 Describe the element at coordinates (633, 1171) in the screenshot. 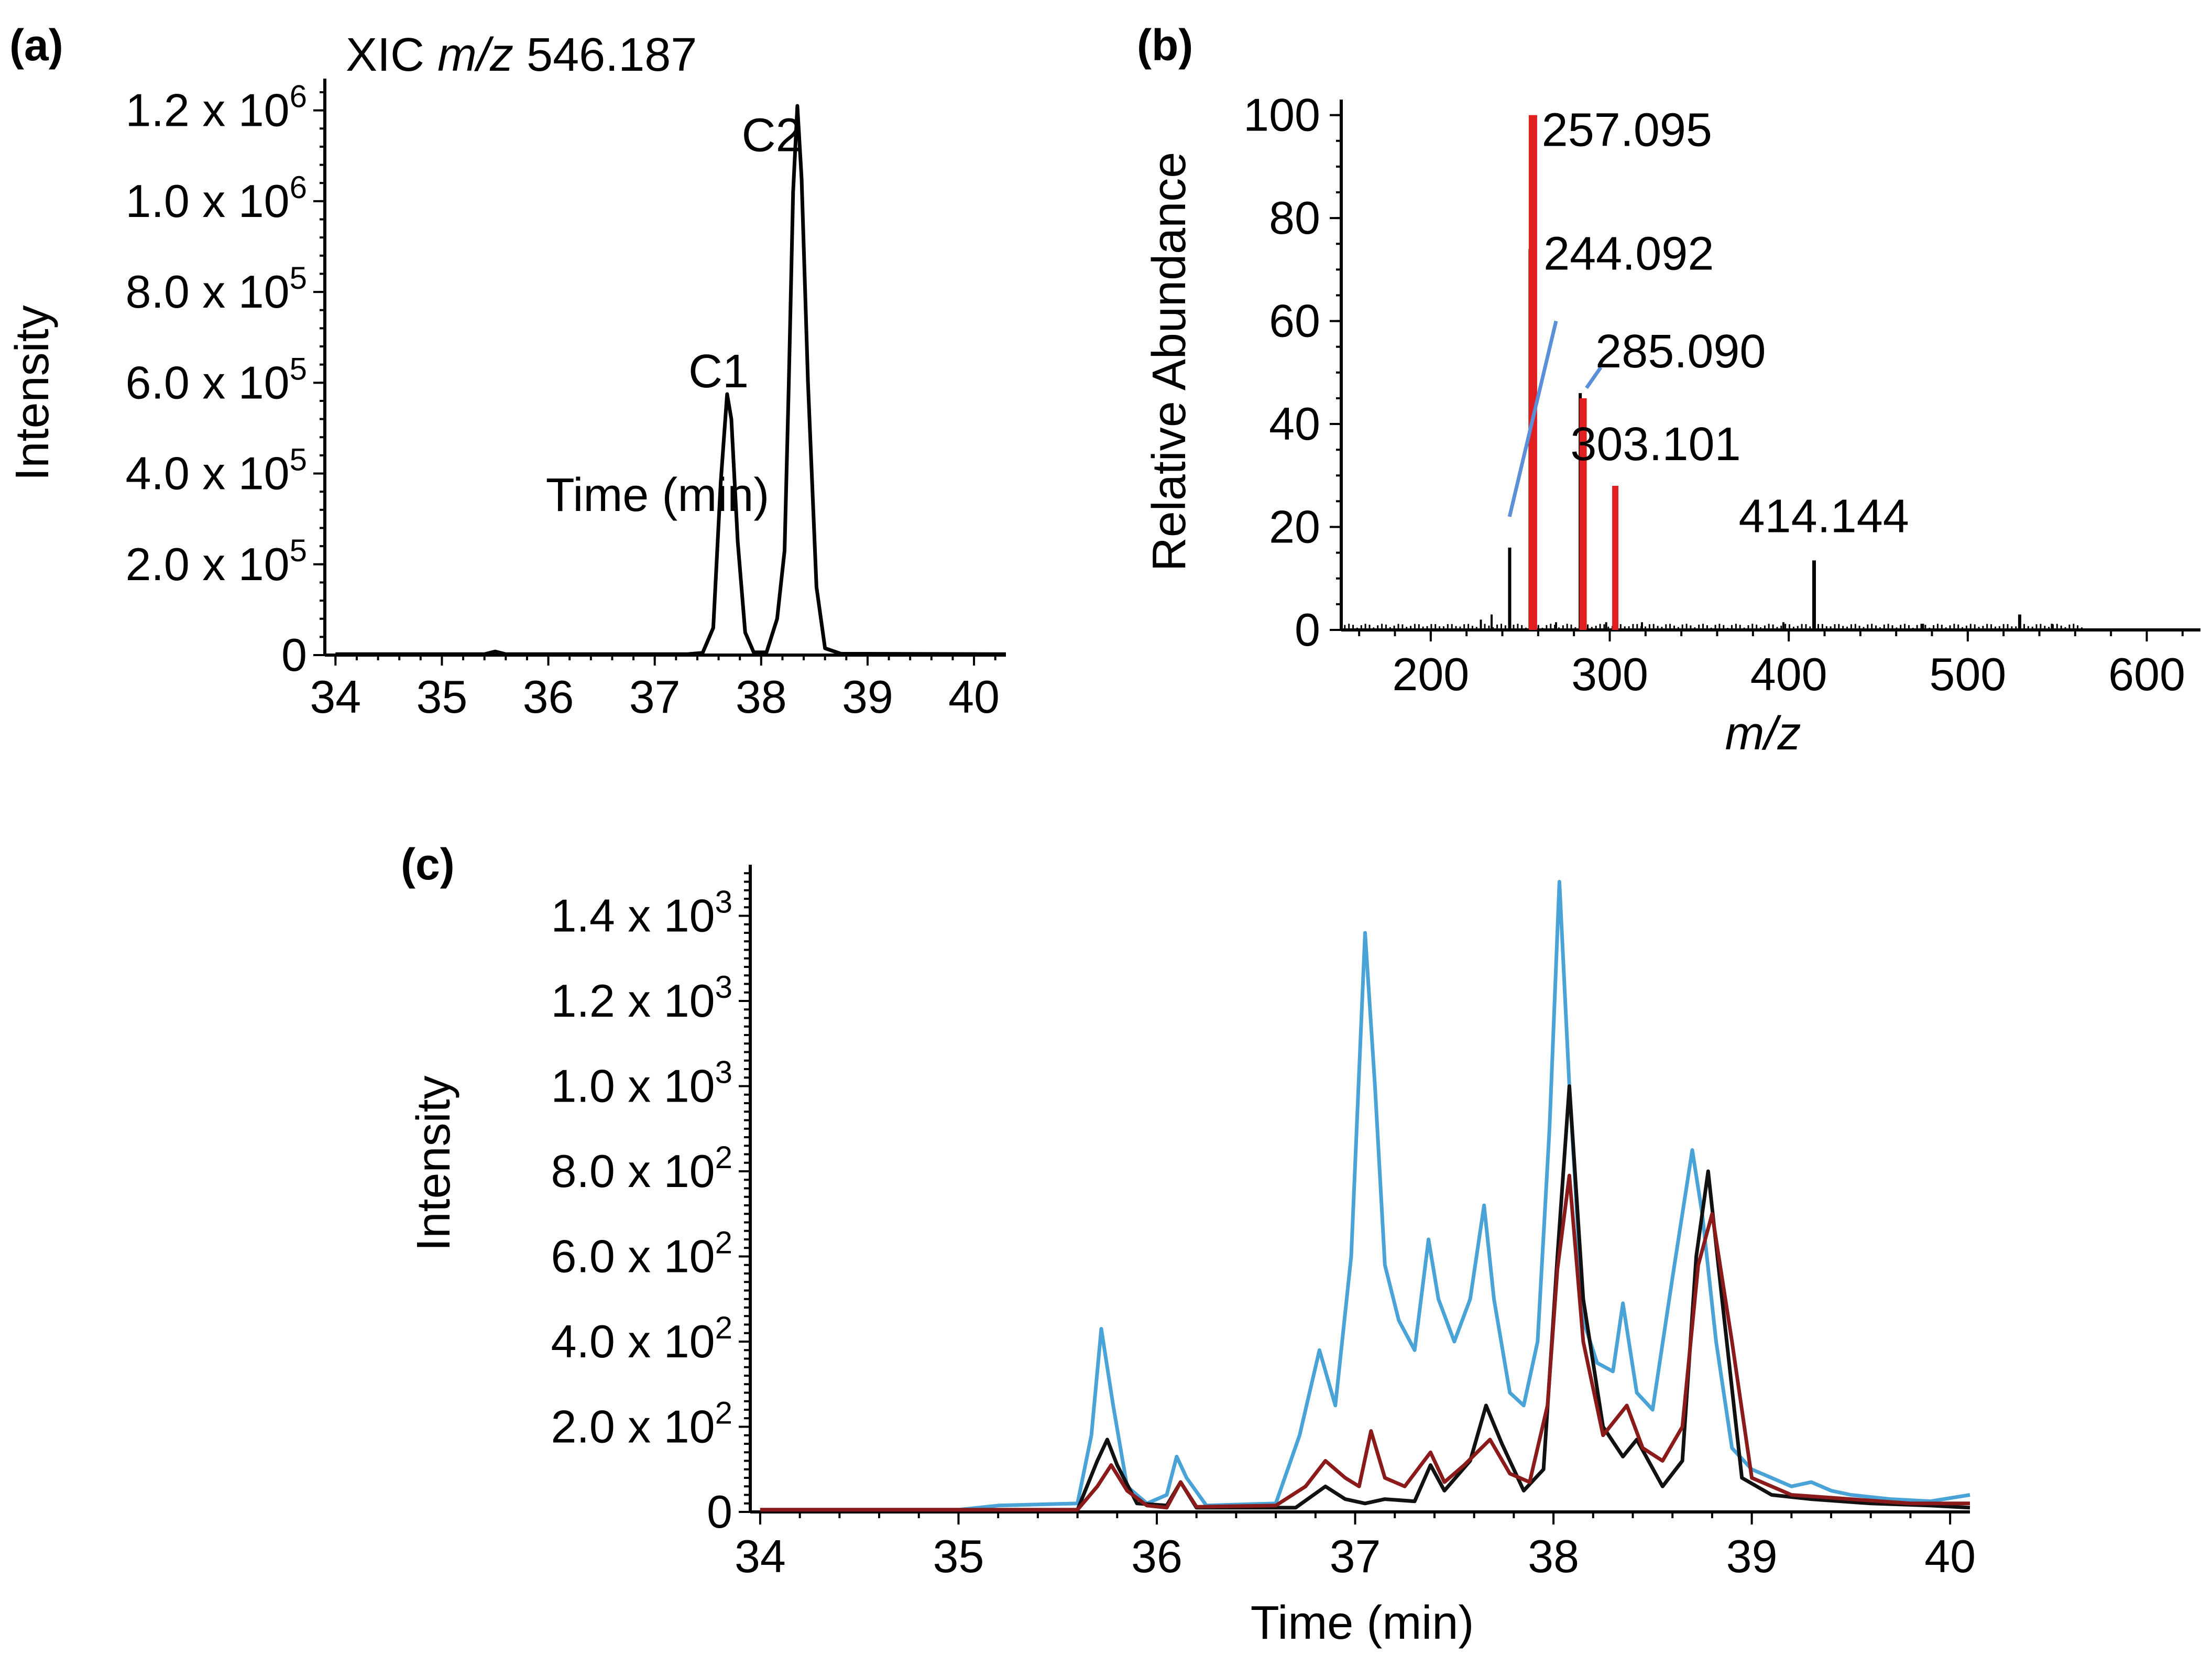

I see `panel-c-ytick-mantissa-4: 8.0 x 10` at that location.